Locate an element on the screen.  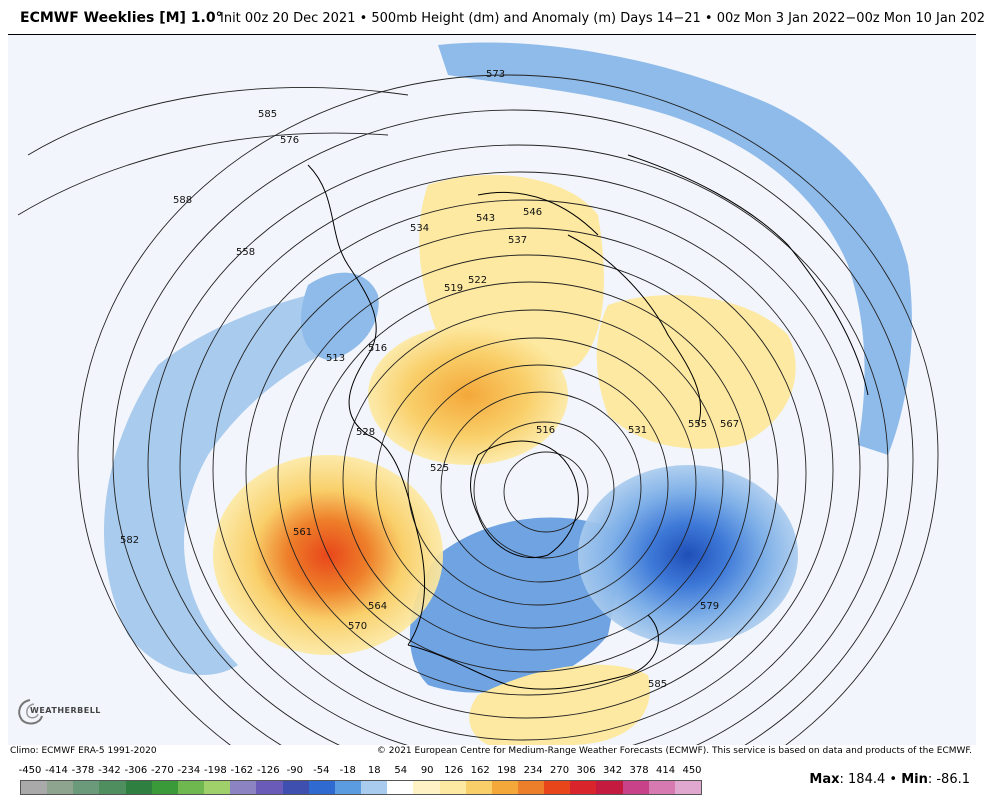
colorbar-tick-label: 162 is located at coordinates (480, 770).